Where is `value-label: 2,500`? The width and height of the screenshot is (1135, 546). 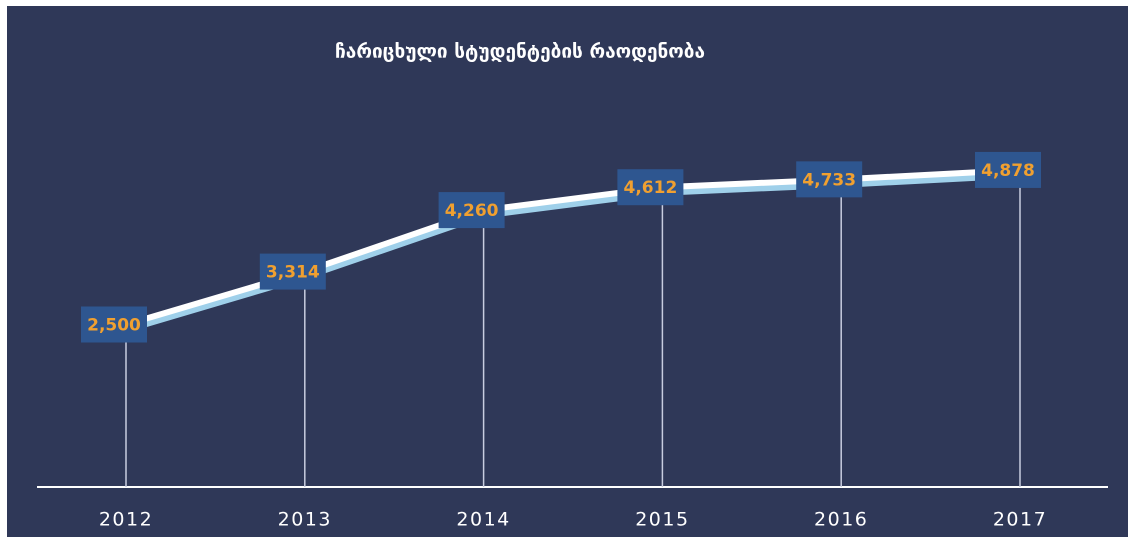
value-label: 2,500 is located at coordinates (114, 326).